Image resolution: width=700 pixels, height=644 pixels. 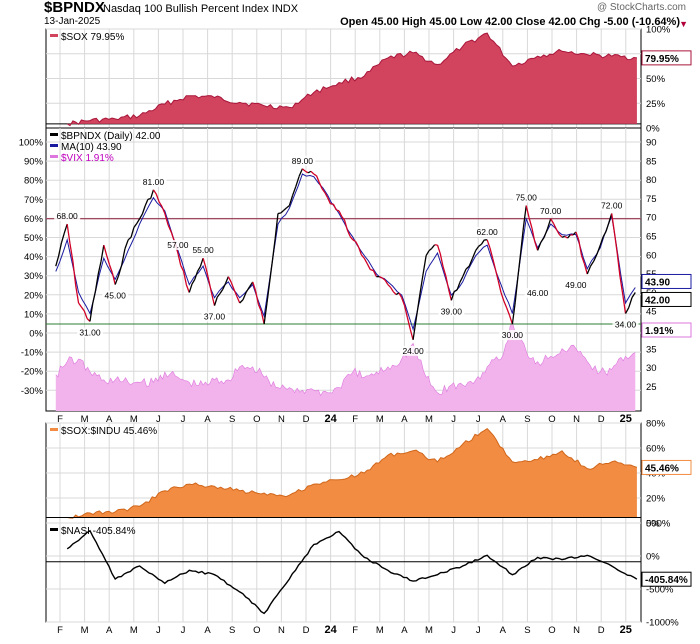 I want to click on nasi-y-tick-label: 0%, so click(x=653, y=557).